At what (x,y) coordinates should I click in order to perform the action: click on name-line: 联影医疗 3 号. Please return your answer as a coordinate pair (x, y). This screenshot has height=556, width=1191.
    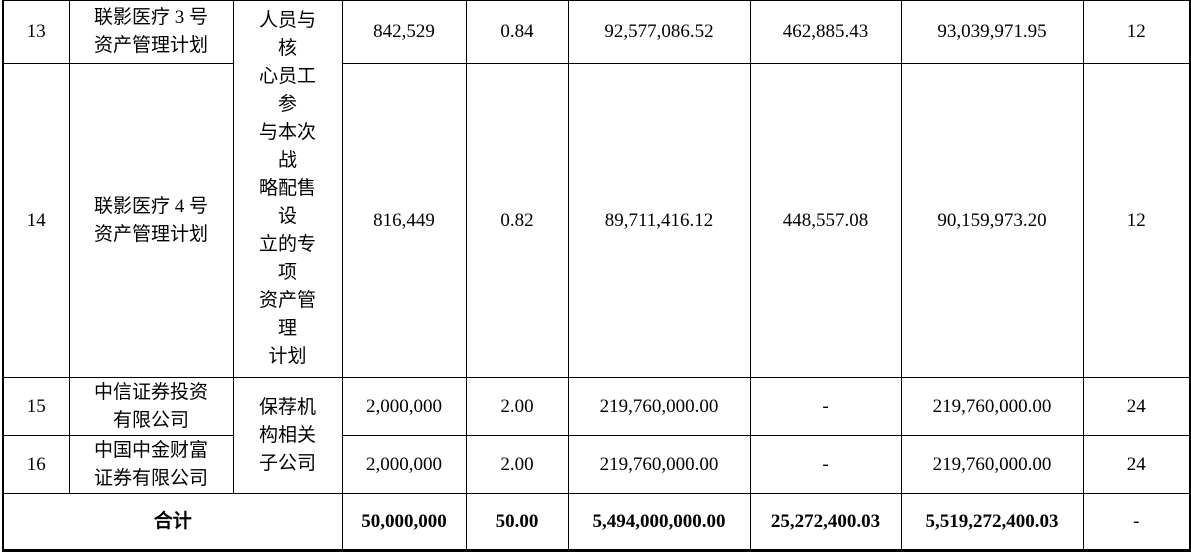
    Looking at the image, I should click on (150, 17).